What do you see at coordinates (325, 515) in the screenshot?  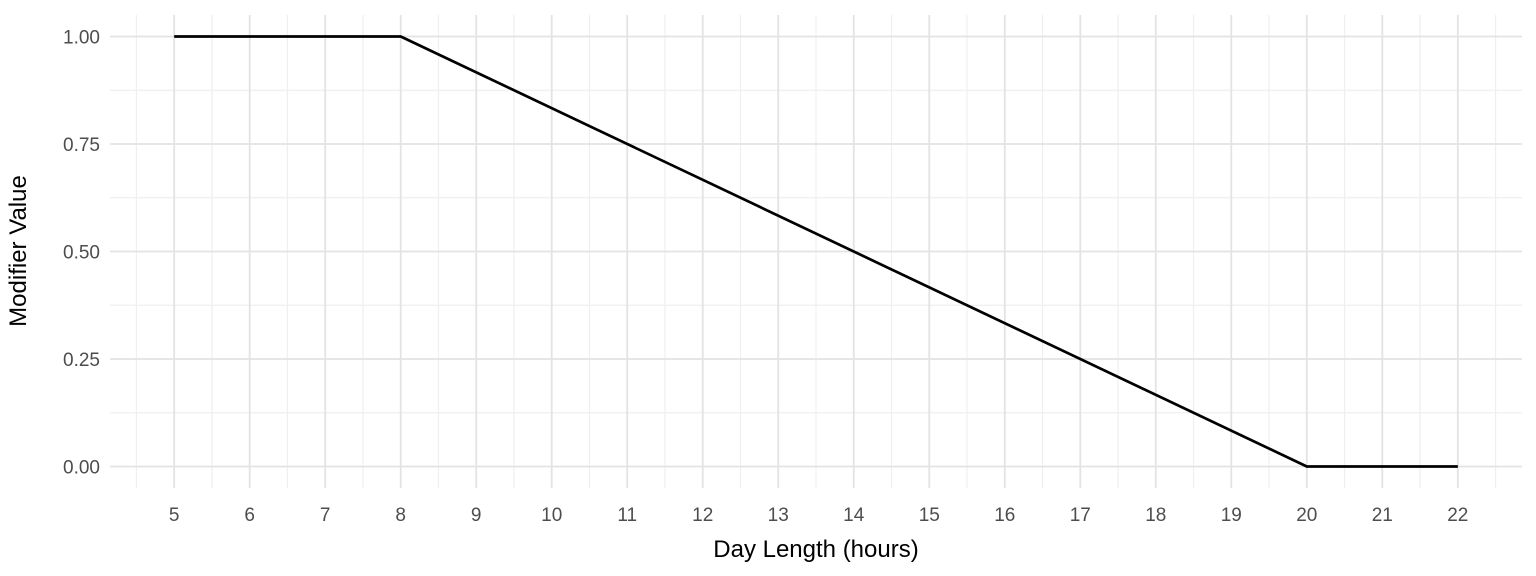 I see `x-tick-label: 7` at bounding box center [325, 515].